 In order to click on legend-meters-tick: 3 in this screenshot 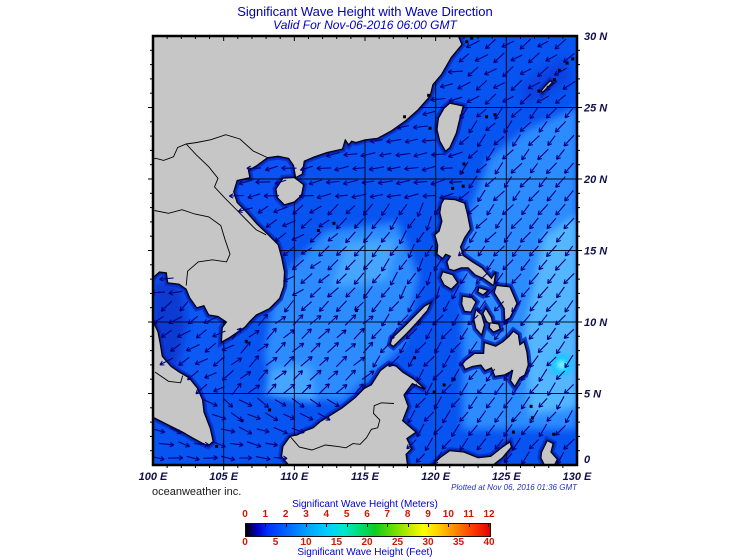, I will do `click(306, 514)`.